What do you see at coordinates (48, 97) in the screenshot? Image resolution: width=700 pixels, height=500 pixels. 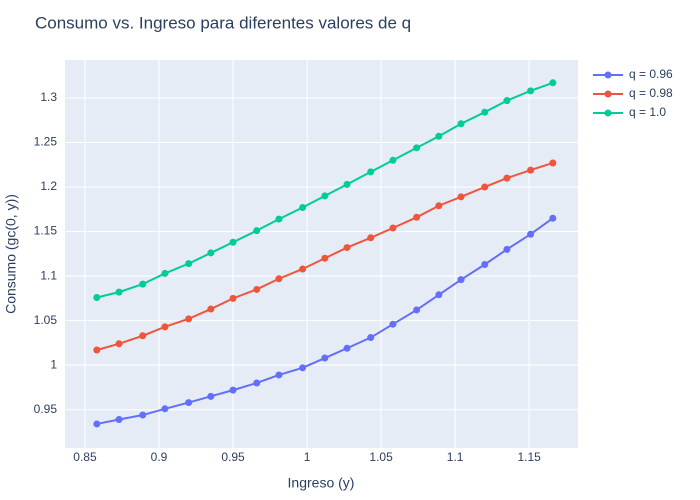 I see `y-tick-label: 1.3` at bounding box center [48, 97].